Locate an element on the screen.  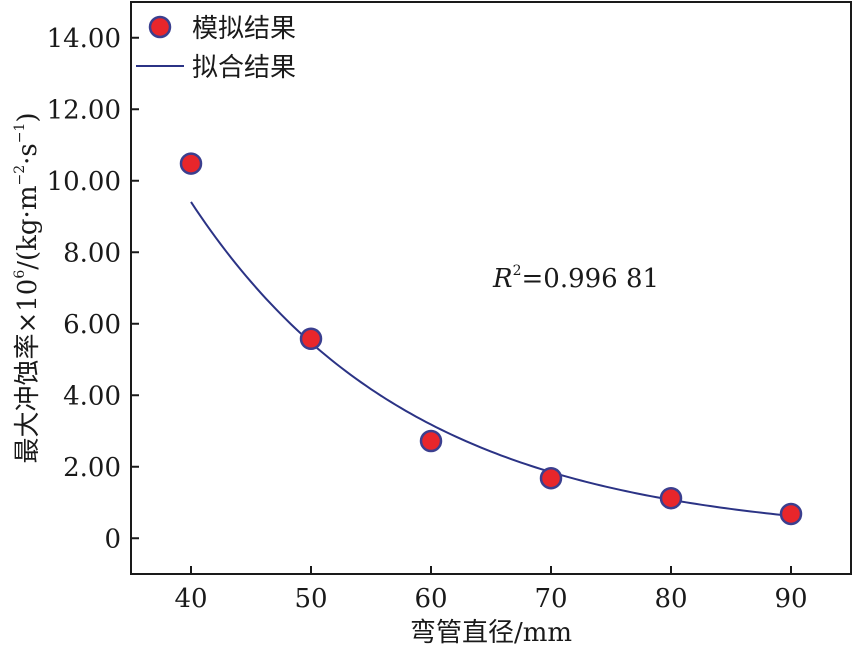
legend-marker-points is located at coordinates (160, 27).